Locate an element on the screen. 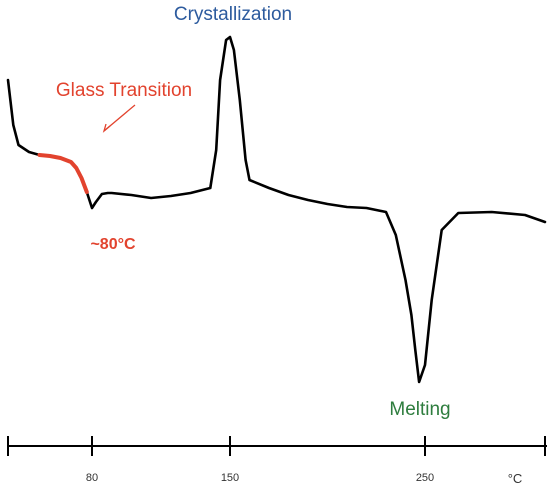 This screenshot has height=487, width=550. x-axis: 80 150 250 is located at coordinates (277, 460).